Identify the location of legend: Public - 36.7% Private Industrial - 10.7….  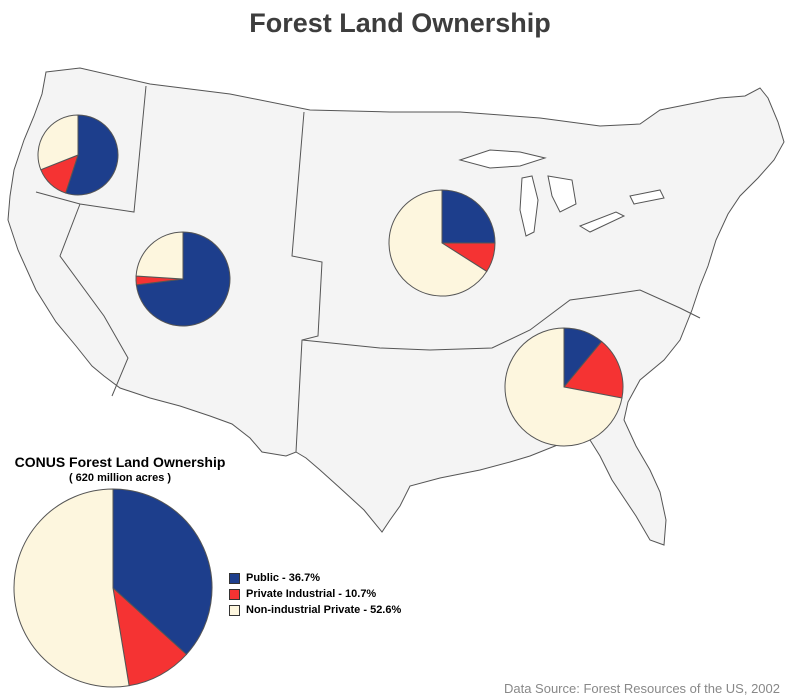
(315, 594).